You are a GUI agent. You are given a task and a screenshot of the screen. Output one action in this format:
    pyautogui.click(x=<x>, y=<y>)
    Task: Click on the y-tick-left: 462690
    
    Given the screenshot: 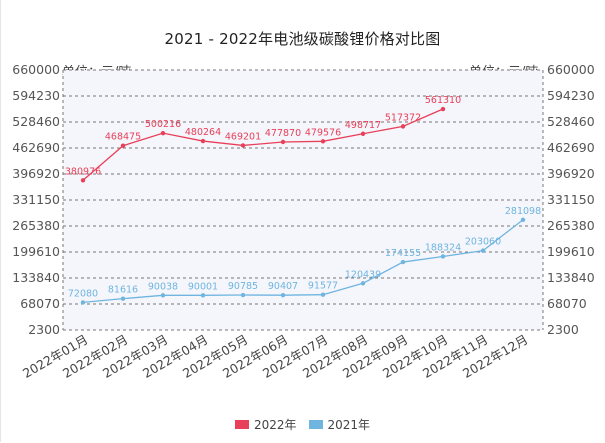 What is the action you would take?
    pyautogui.click(x=36, y=147)
    